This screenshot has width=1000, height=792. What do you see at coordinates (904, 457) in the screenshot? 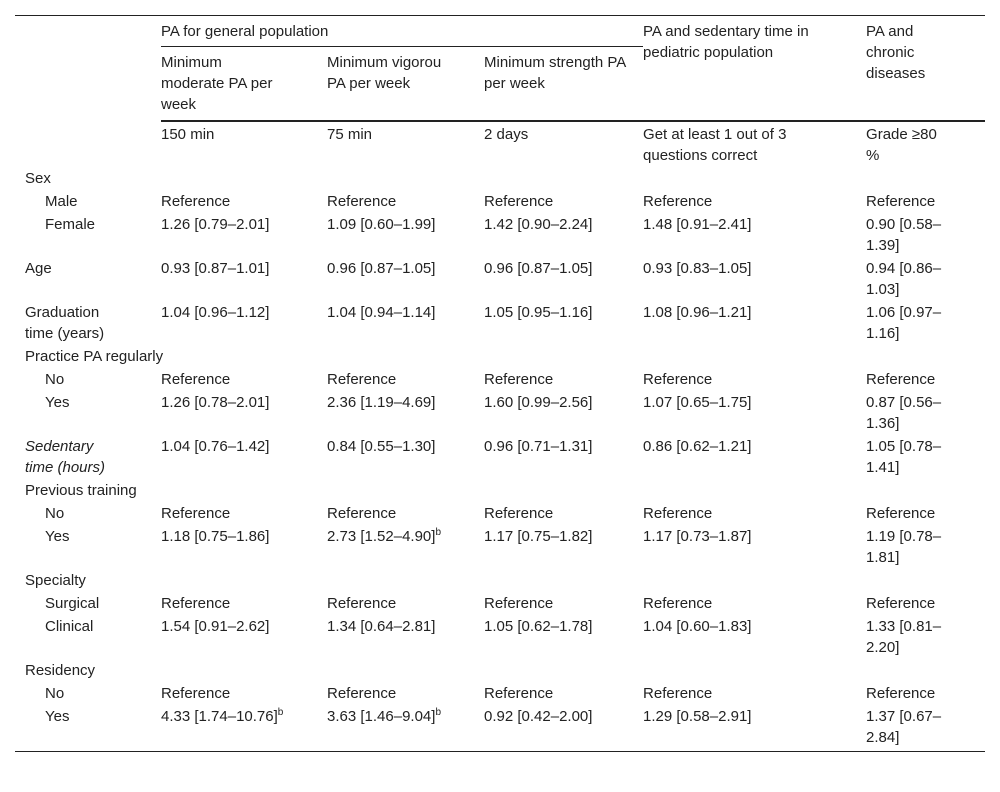
I see `value-text: 1.05 [0.78–1.41]` at bounding box center [904, 457].